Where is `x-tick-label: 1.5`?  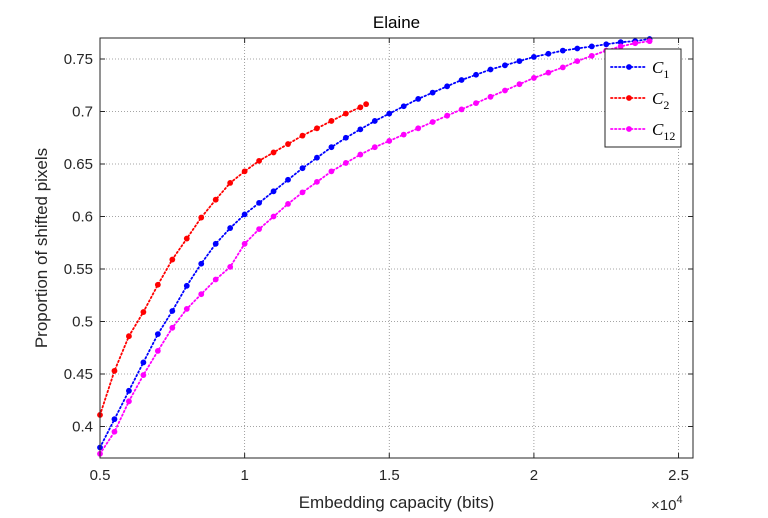 x-tick-label: 1.5 is located at coordinates (389, 475).